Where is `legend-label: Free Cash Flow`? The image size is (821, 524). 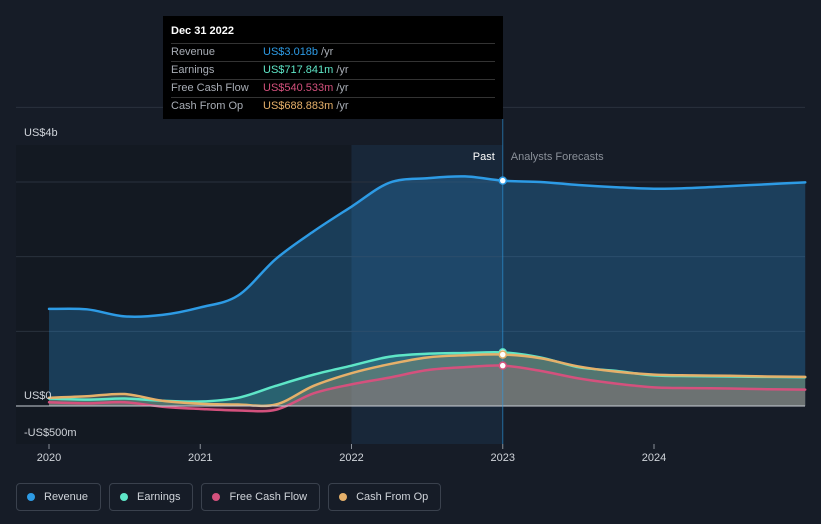
legend-label: Free Cash Flow is located at coordinates (268, 497).